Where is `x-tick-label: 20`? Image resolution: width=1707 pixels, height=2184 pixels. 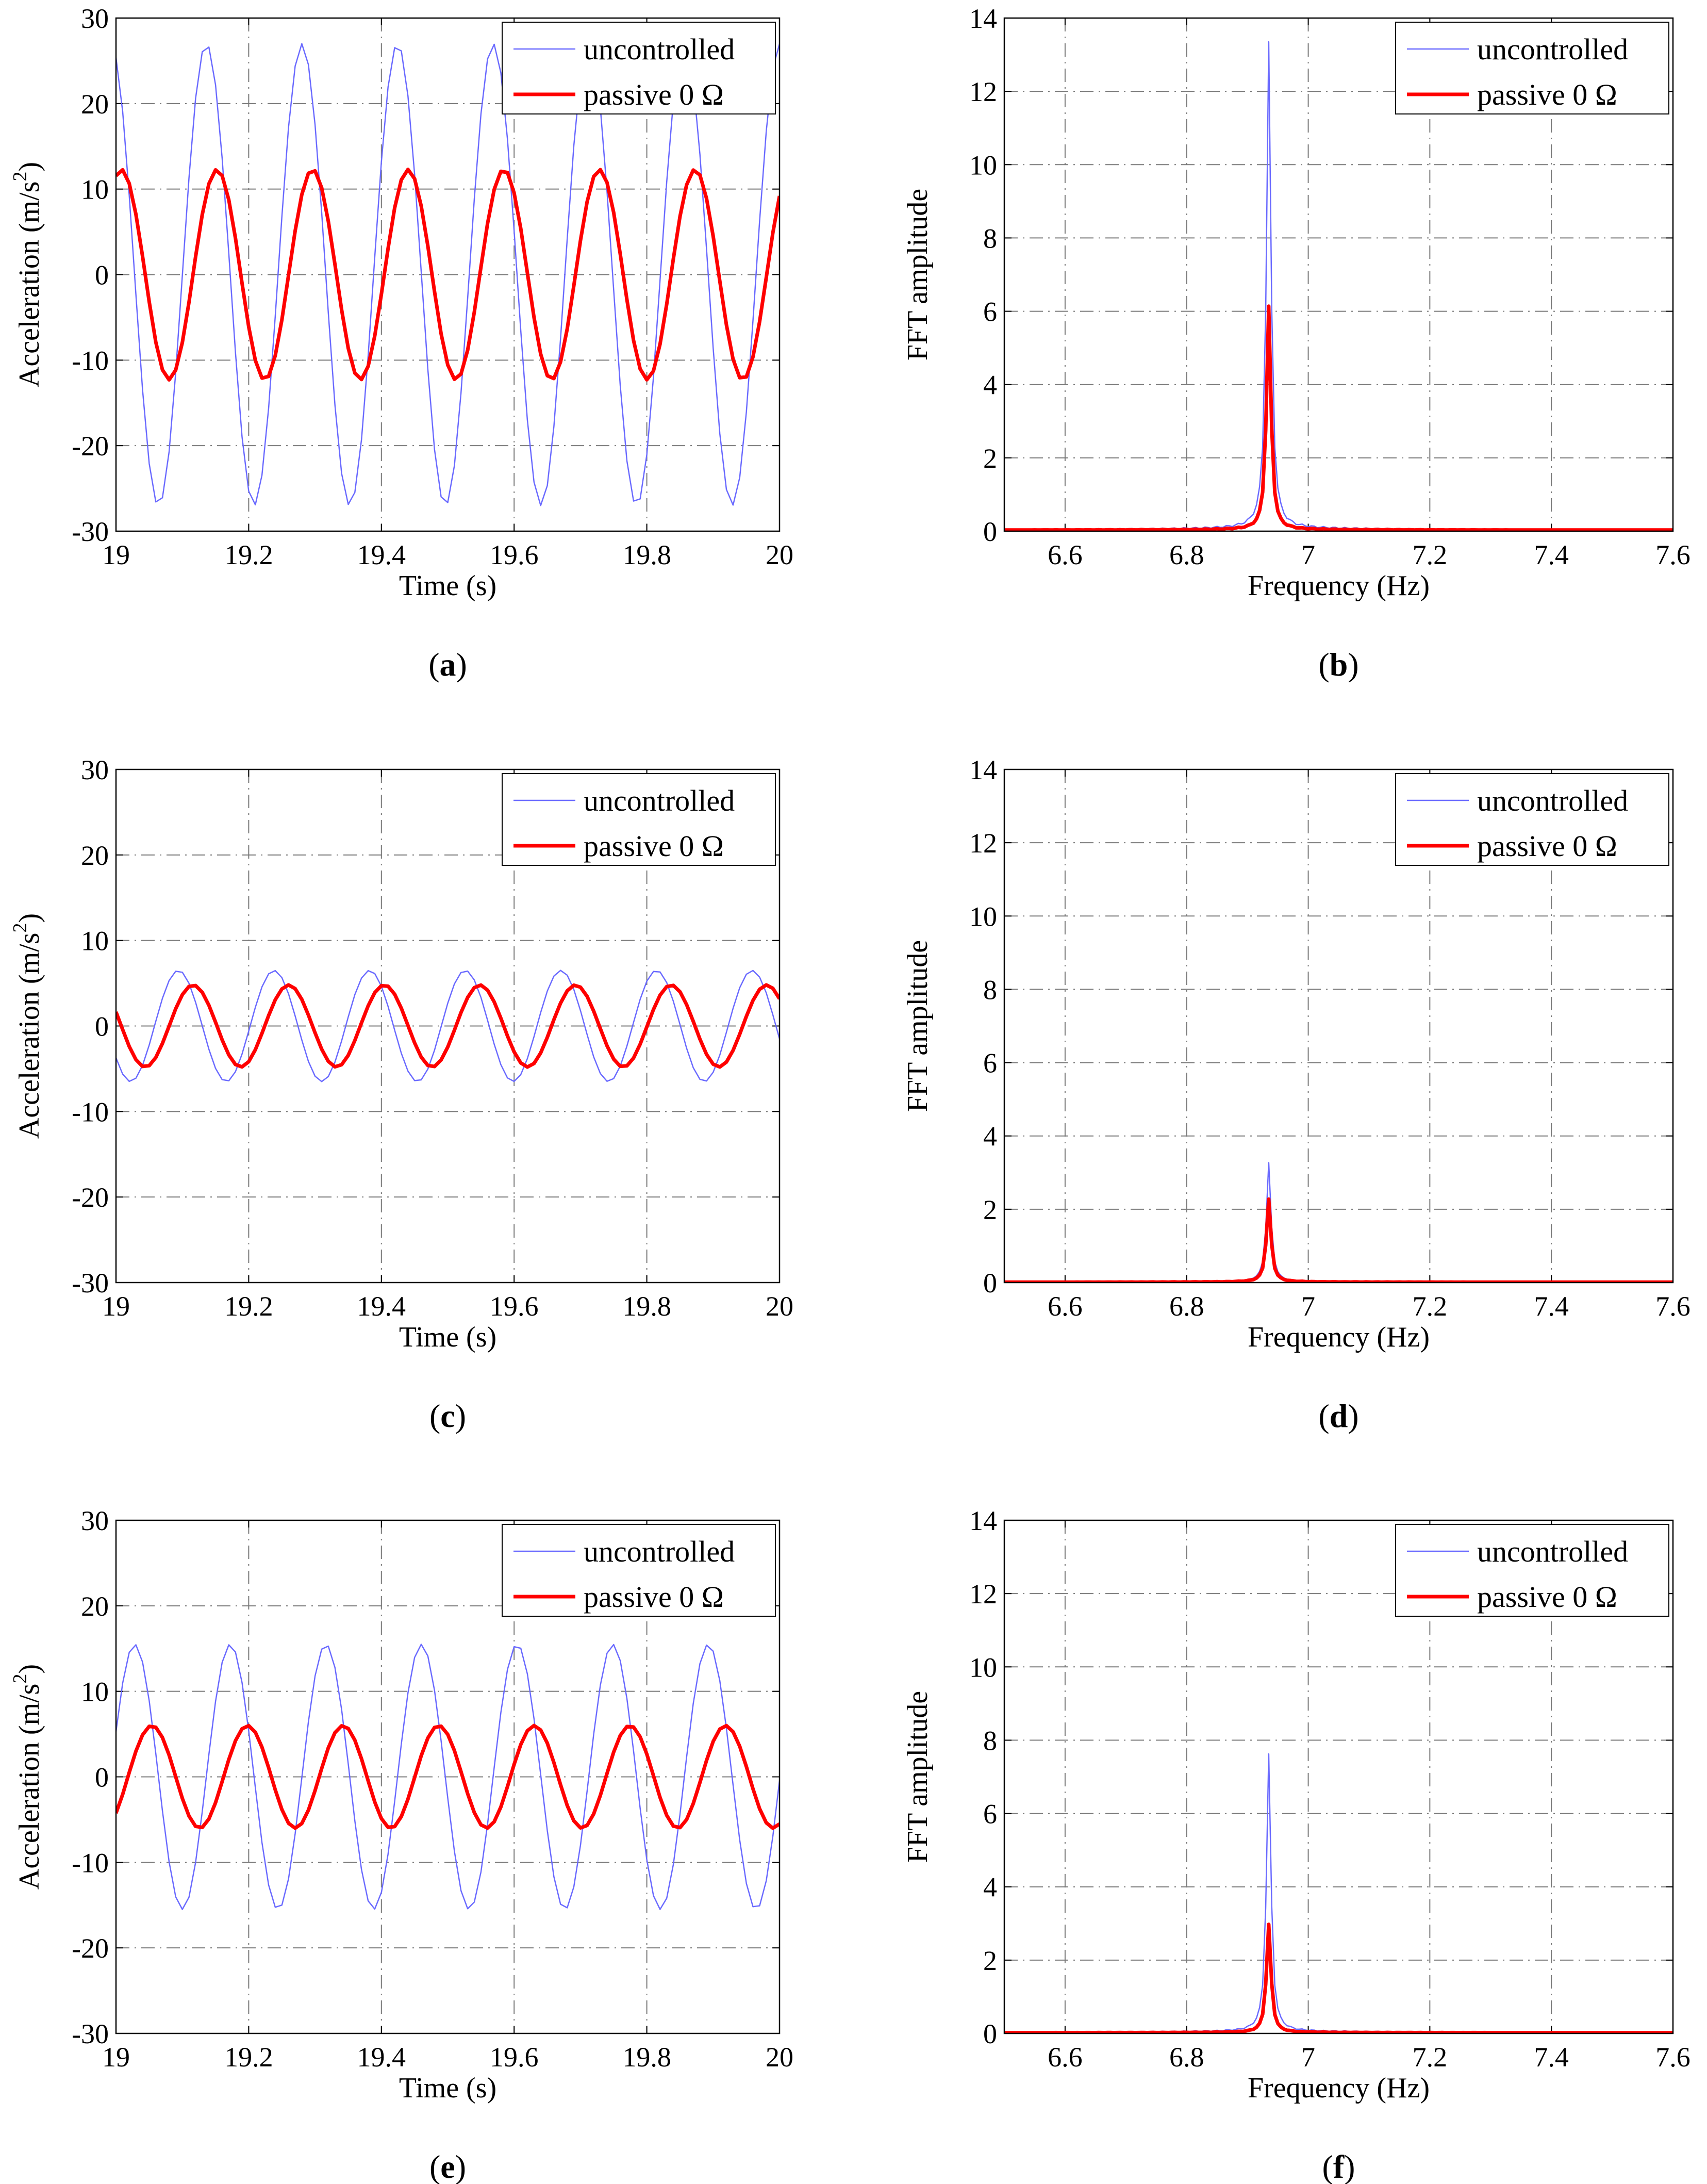
x-tick-label: 20 is located at coordinates (779, 2057).